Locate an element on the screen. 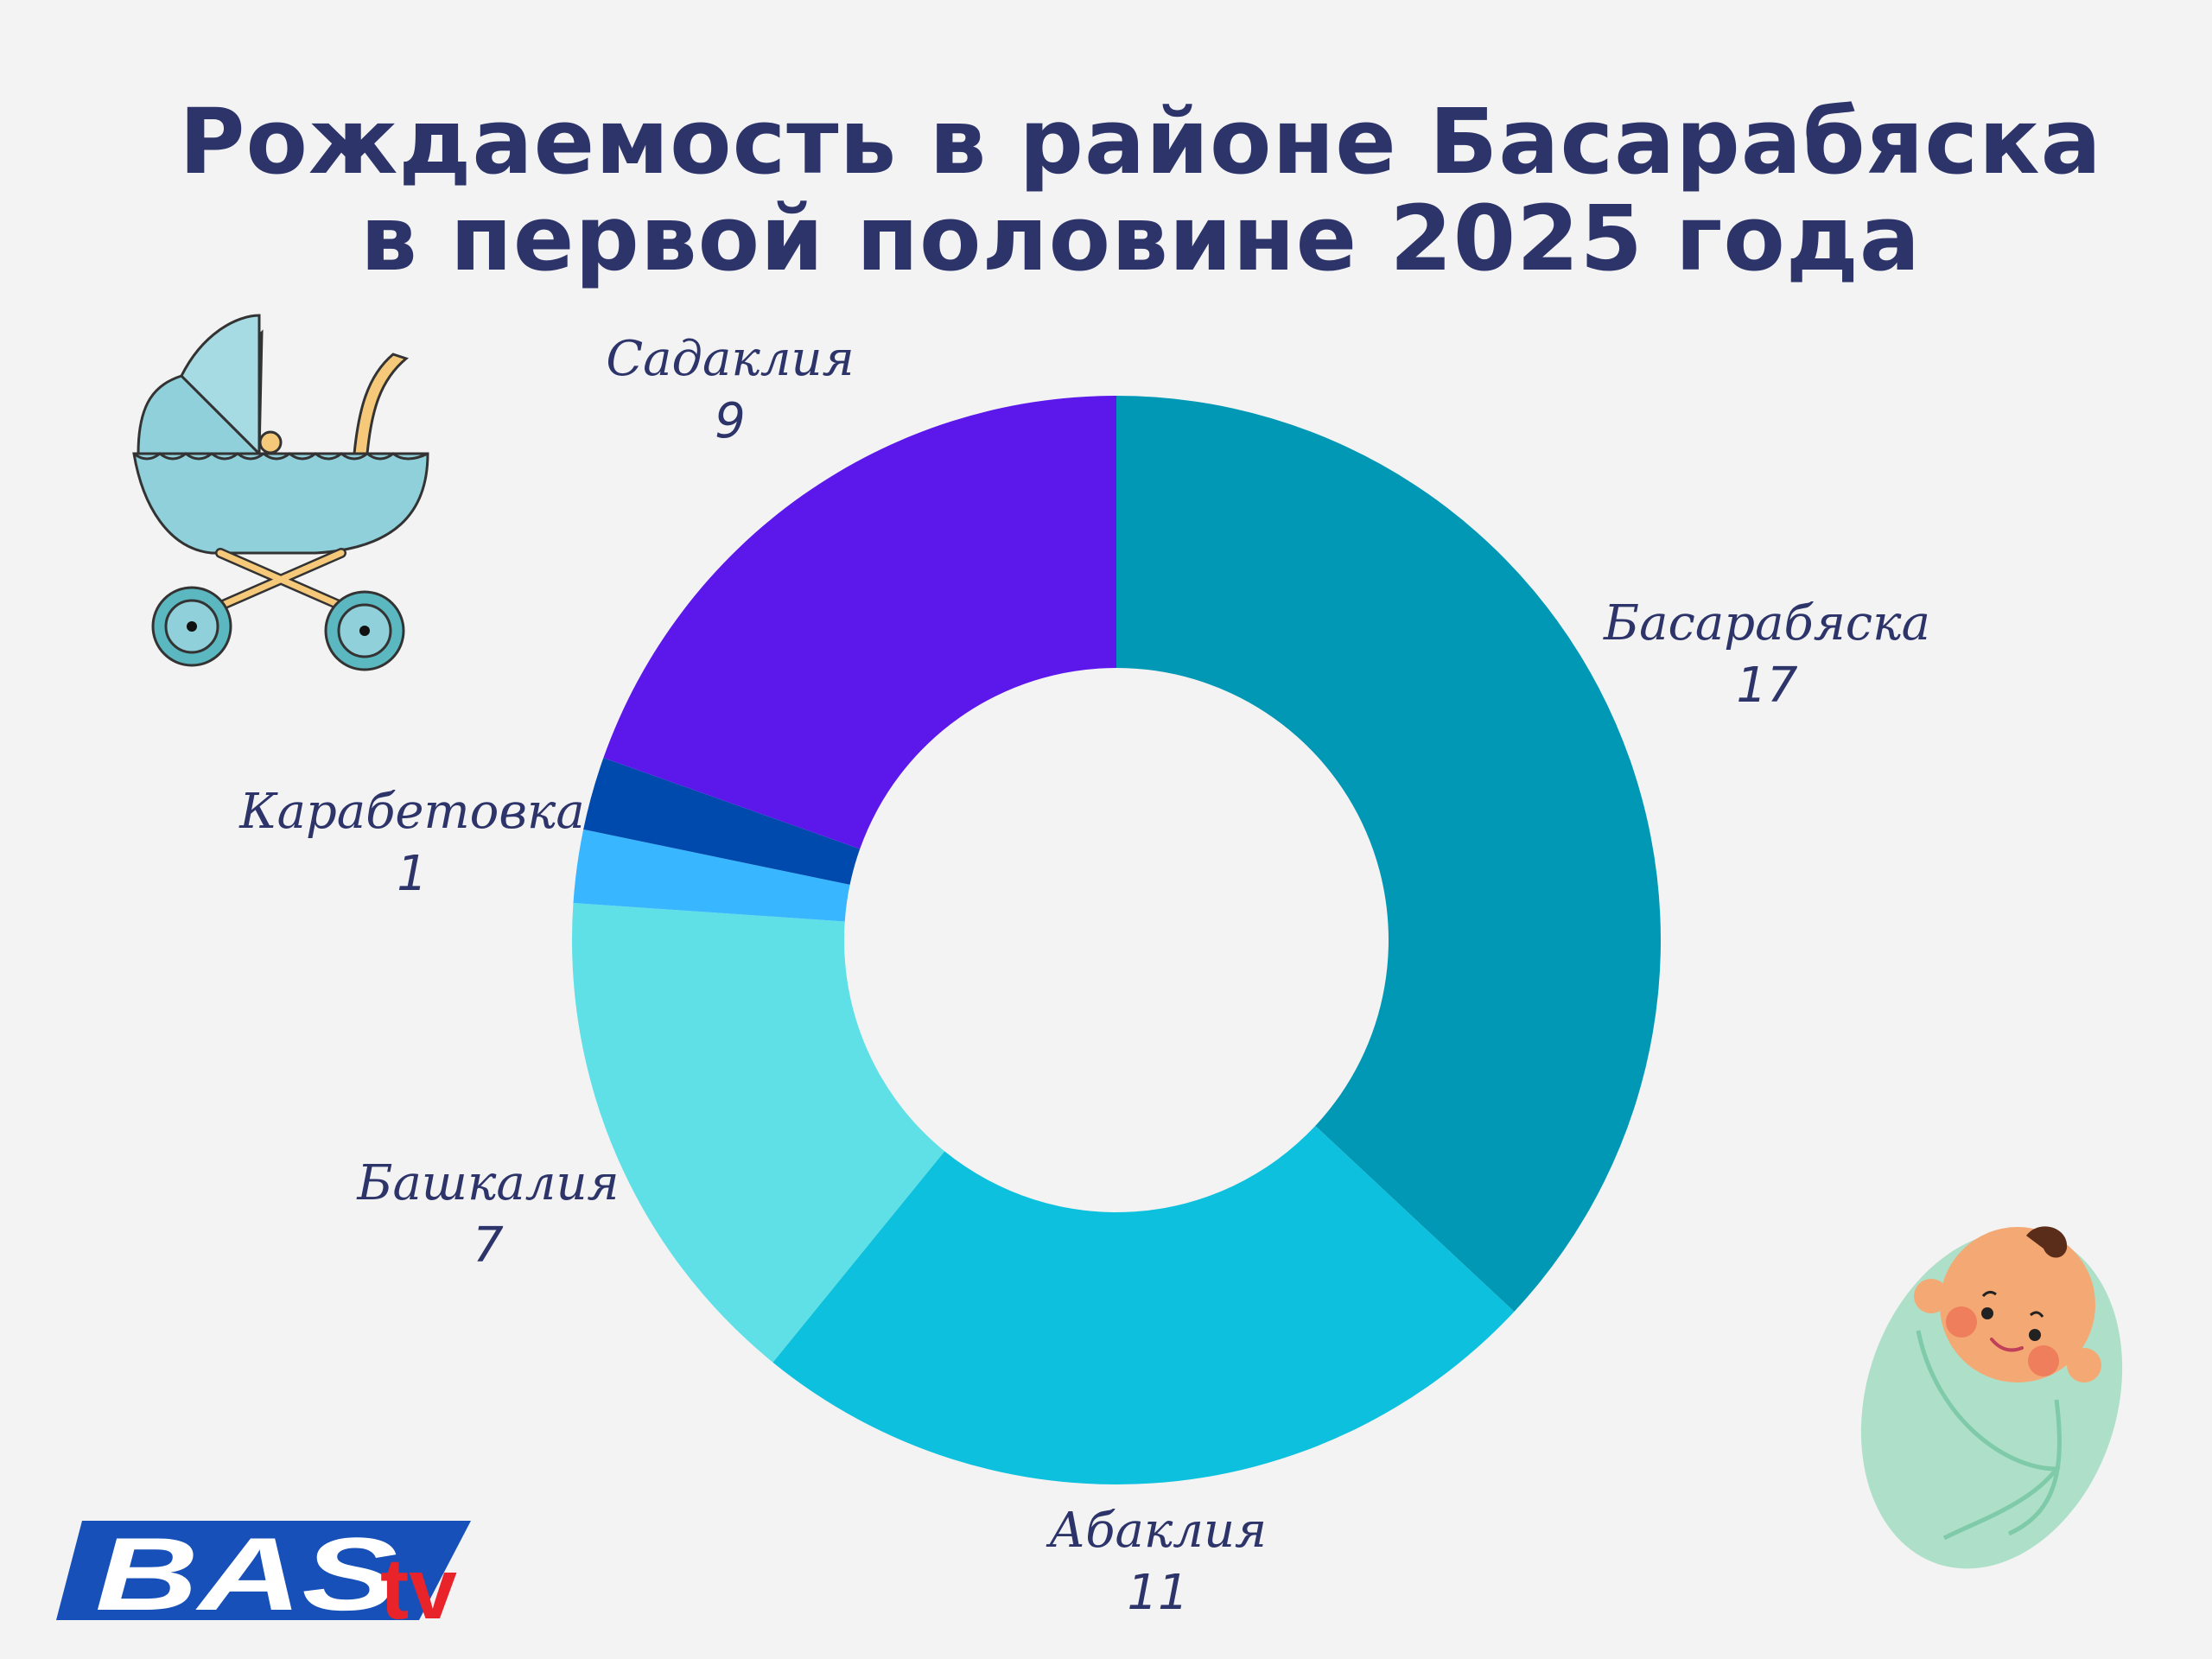 The width and height of the screenshot is (2212, 1659). title-line-1: Рождаемость в районе Басарабяска is located at coordinates (1140, 141).